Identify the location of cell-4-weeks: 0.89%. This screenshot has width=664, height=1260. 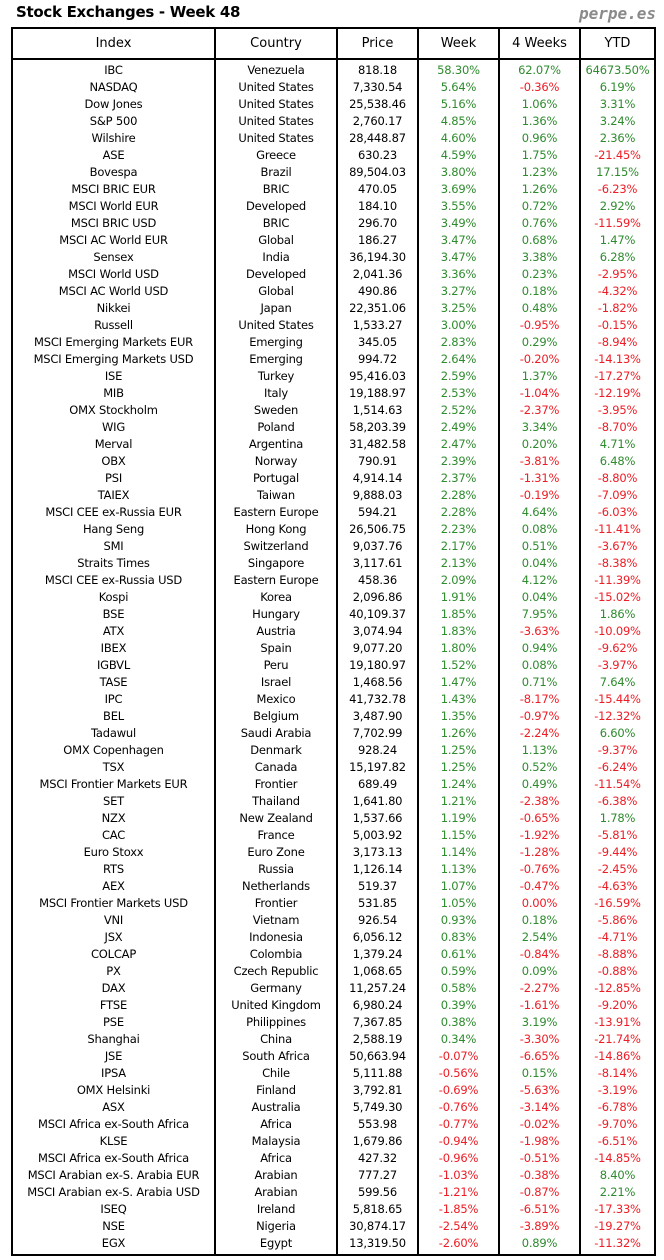
(540, 1244).